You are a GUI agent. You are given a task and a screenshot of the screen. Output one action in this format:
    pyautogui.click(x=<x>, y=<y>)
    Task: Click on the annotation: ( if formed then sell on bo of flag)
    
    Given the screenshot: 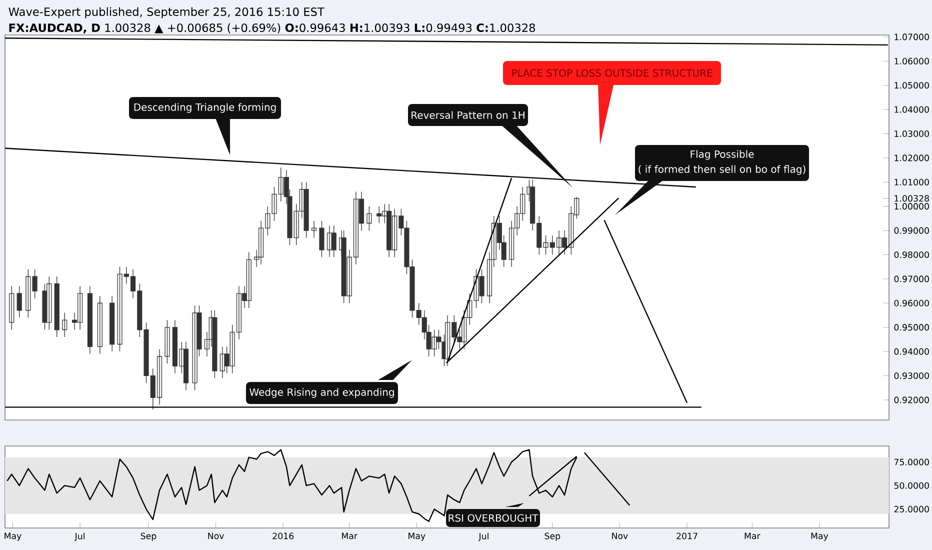 What is the action you would take?
    pyautogui.click(x=722, y=170)
    